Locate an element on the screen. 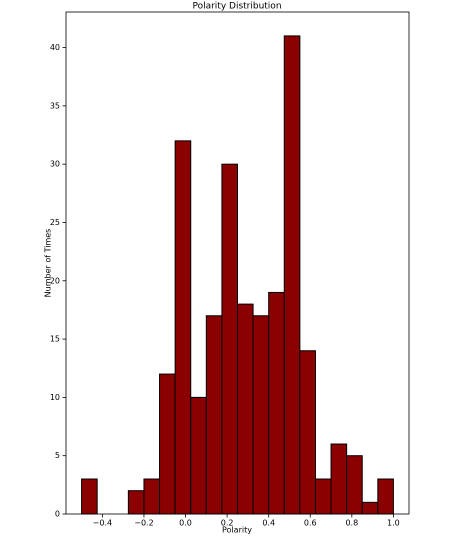 The image size is (474, 540). x-tick-label: −0.2 is located at coordinates (143, 523).